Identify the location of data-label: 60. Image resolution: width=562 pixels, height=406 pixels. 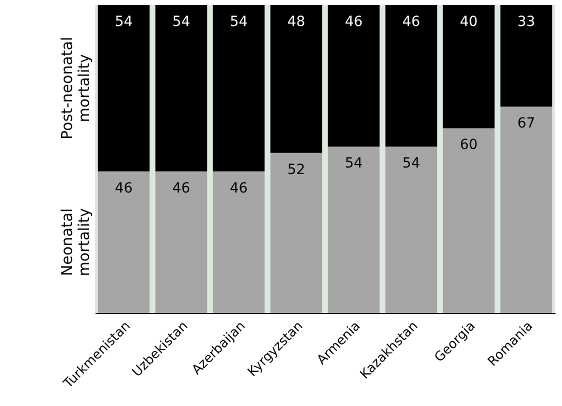
(469, 145).